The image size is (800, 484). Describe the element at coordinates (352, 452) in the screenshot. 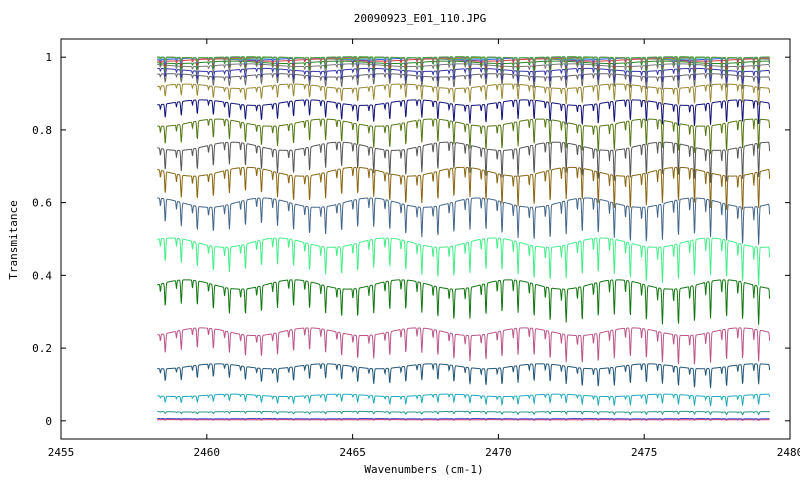

I see `x-tick-label: 2465` at that location.